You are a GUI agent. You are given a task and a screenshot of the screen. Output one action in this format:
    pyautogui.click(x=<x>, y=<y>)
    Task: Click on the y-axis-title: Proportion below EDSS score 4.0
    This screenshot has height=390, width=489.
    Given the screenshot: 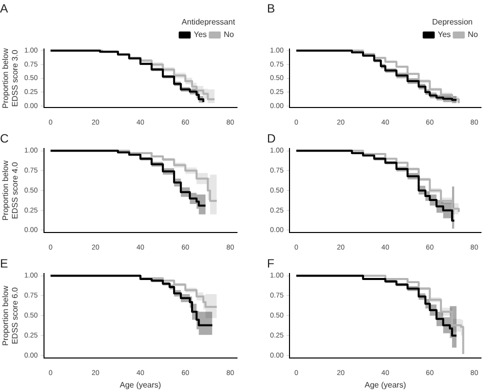 What is the action you would take?
    pyautogui.click(x=10, y=190)
    